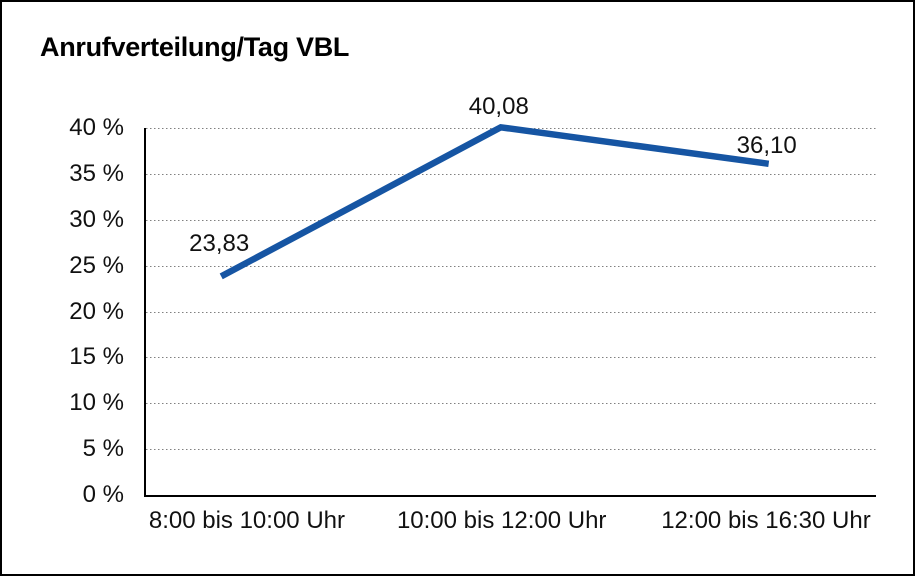 The height and width of the screenshot is (576, 915). What do you see at coordinates (219, 244) in the screenshot?
I see `data-point-label: 23,83` at bounding box center [219, 244].